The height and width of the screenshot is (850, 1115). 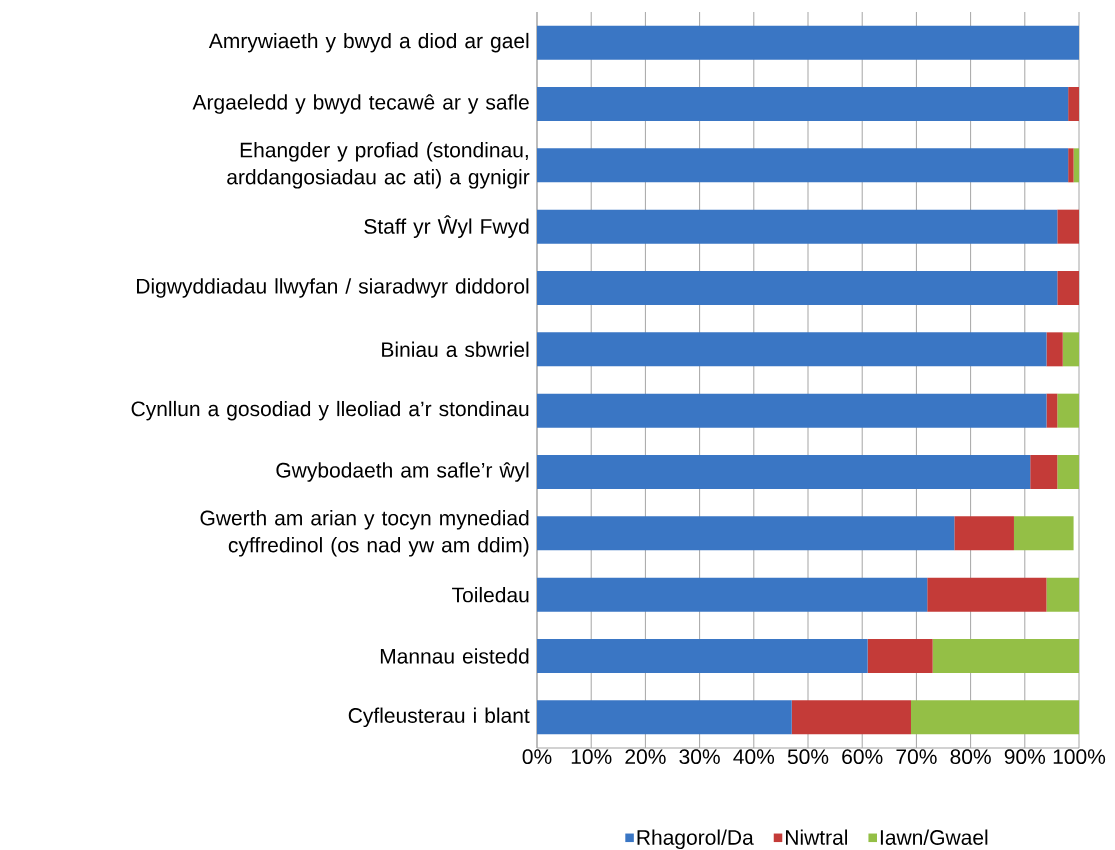 I want to click on legend-label: Niwtral, so click(x=817, y=837).